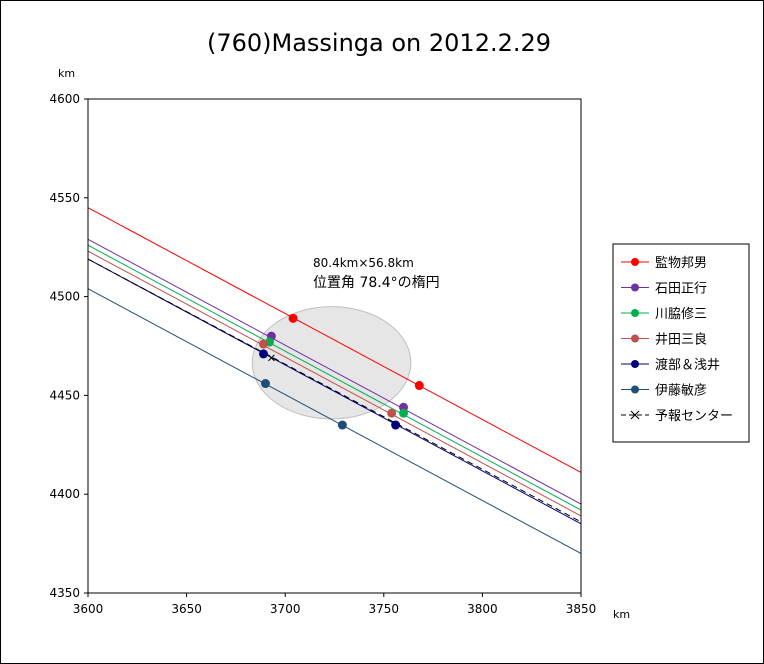 The width and height of the screenshot is (764, 664). Describe the element at coordinates (681, 289) in the screenshot. I see `legend-label-1: 石田正行` at that location.